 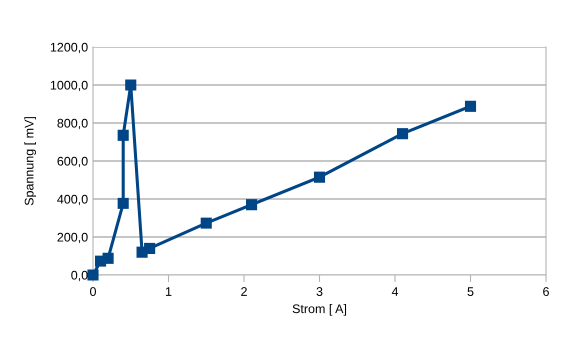 What do you see at coordinates (69, 48) in the screenshot?
I see `y-tick-label: 1200,0` at bounding box center [69, 48].